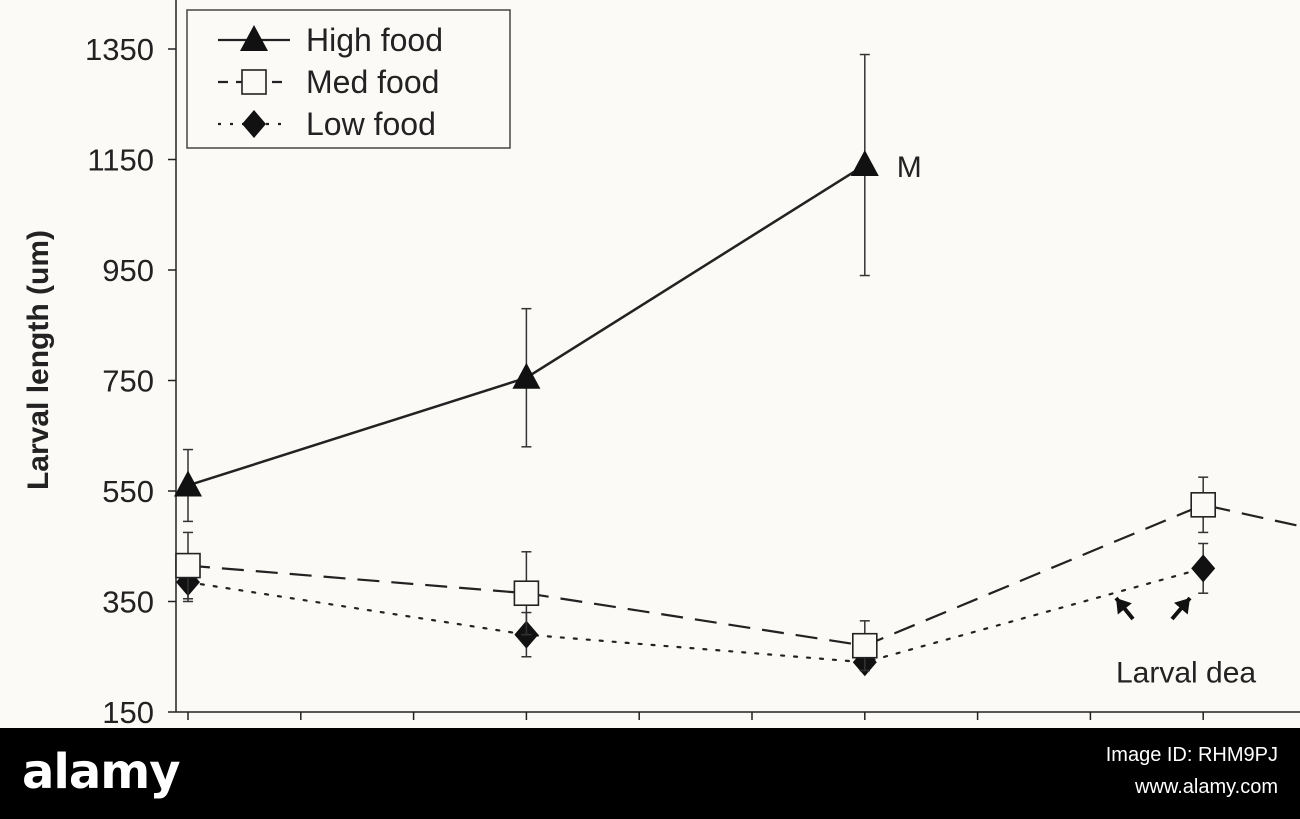  What do you see at coordinates (128, 491) in the screenshot?
I see `y-tick-label: 550` at bounding box center [128, 491].